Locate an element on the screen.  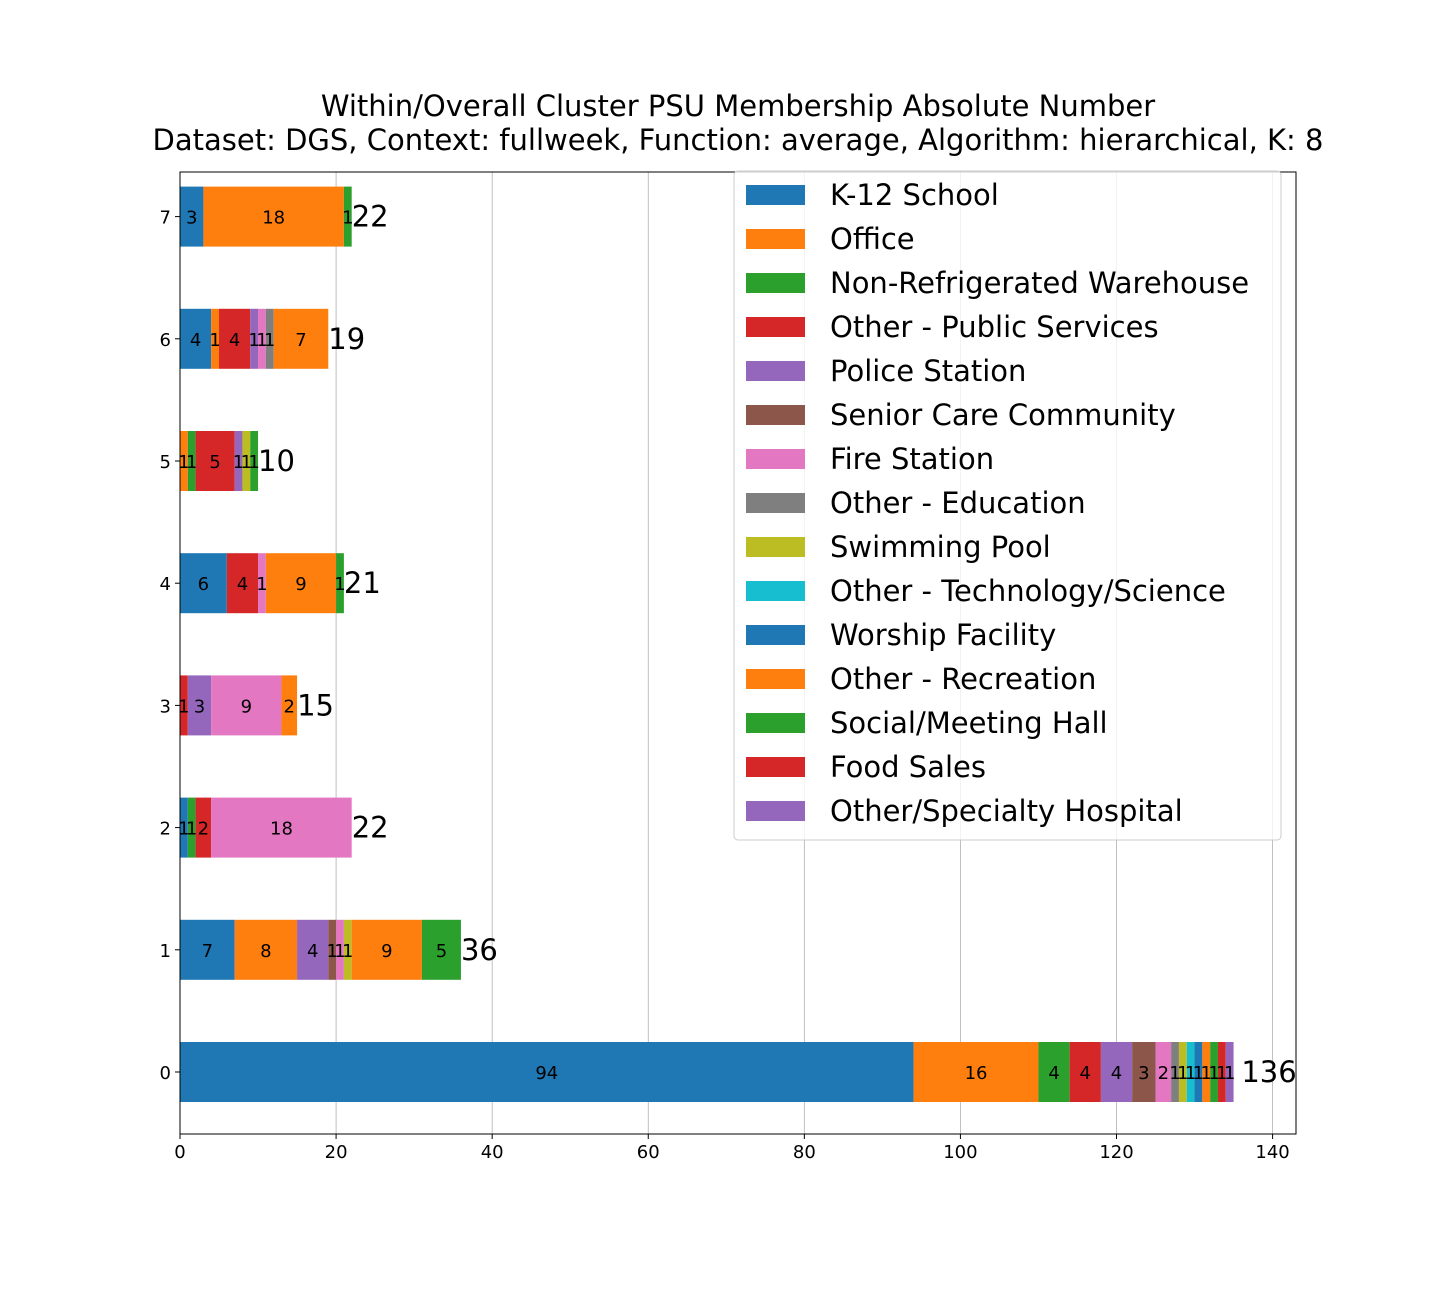
segment-value-label: 16 is located at coordinates (976, 1073).